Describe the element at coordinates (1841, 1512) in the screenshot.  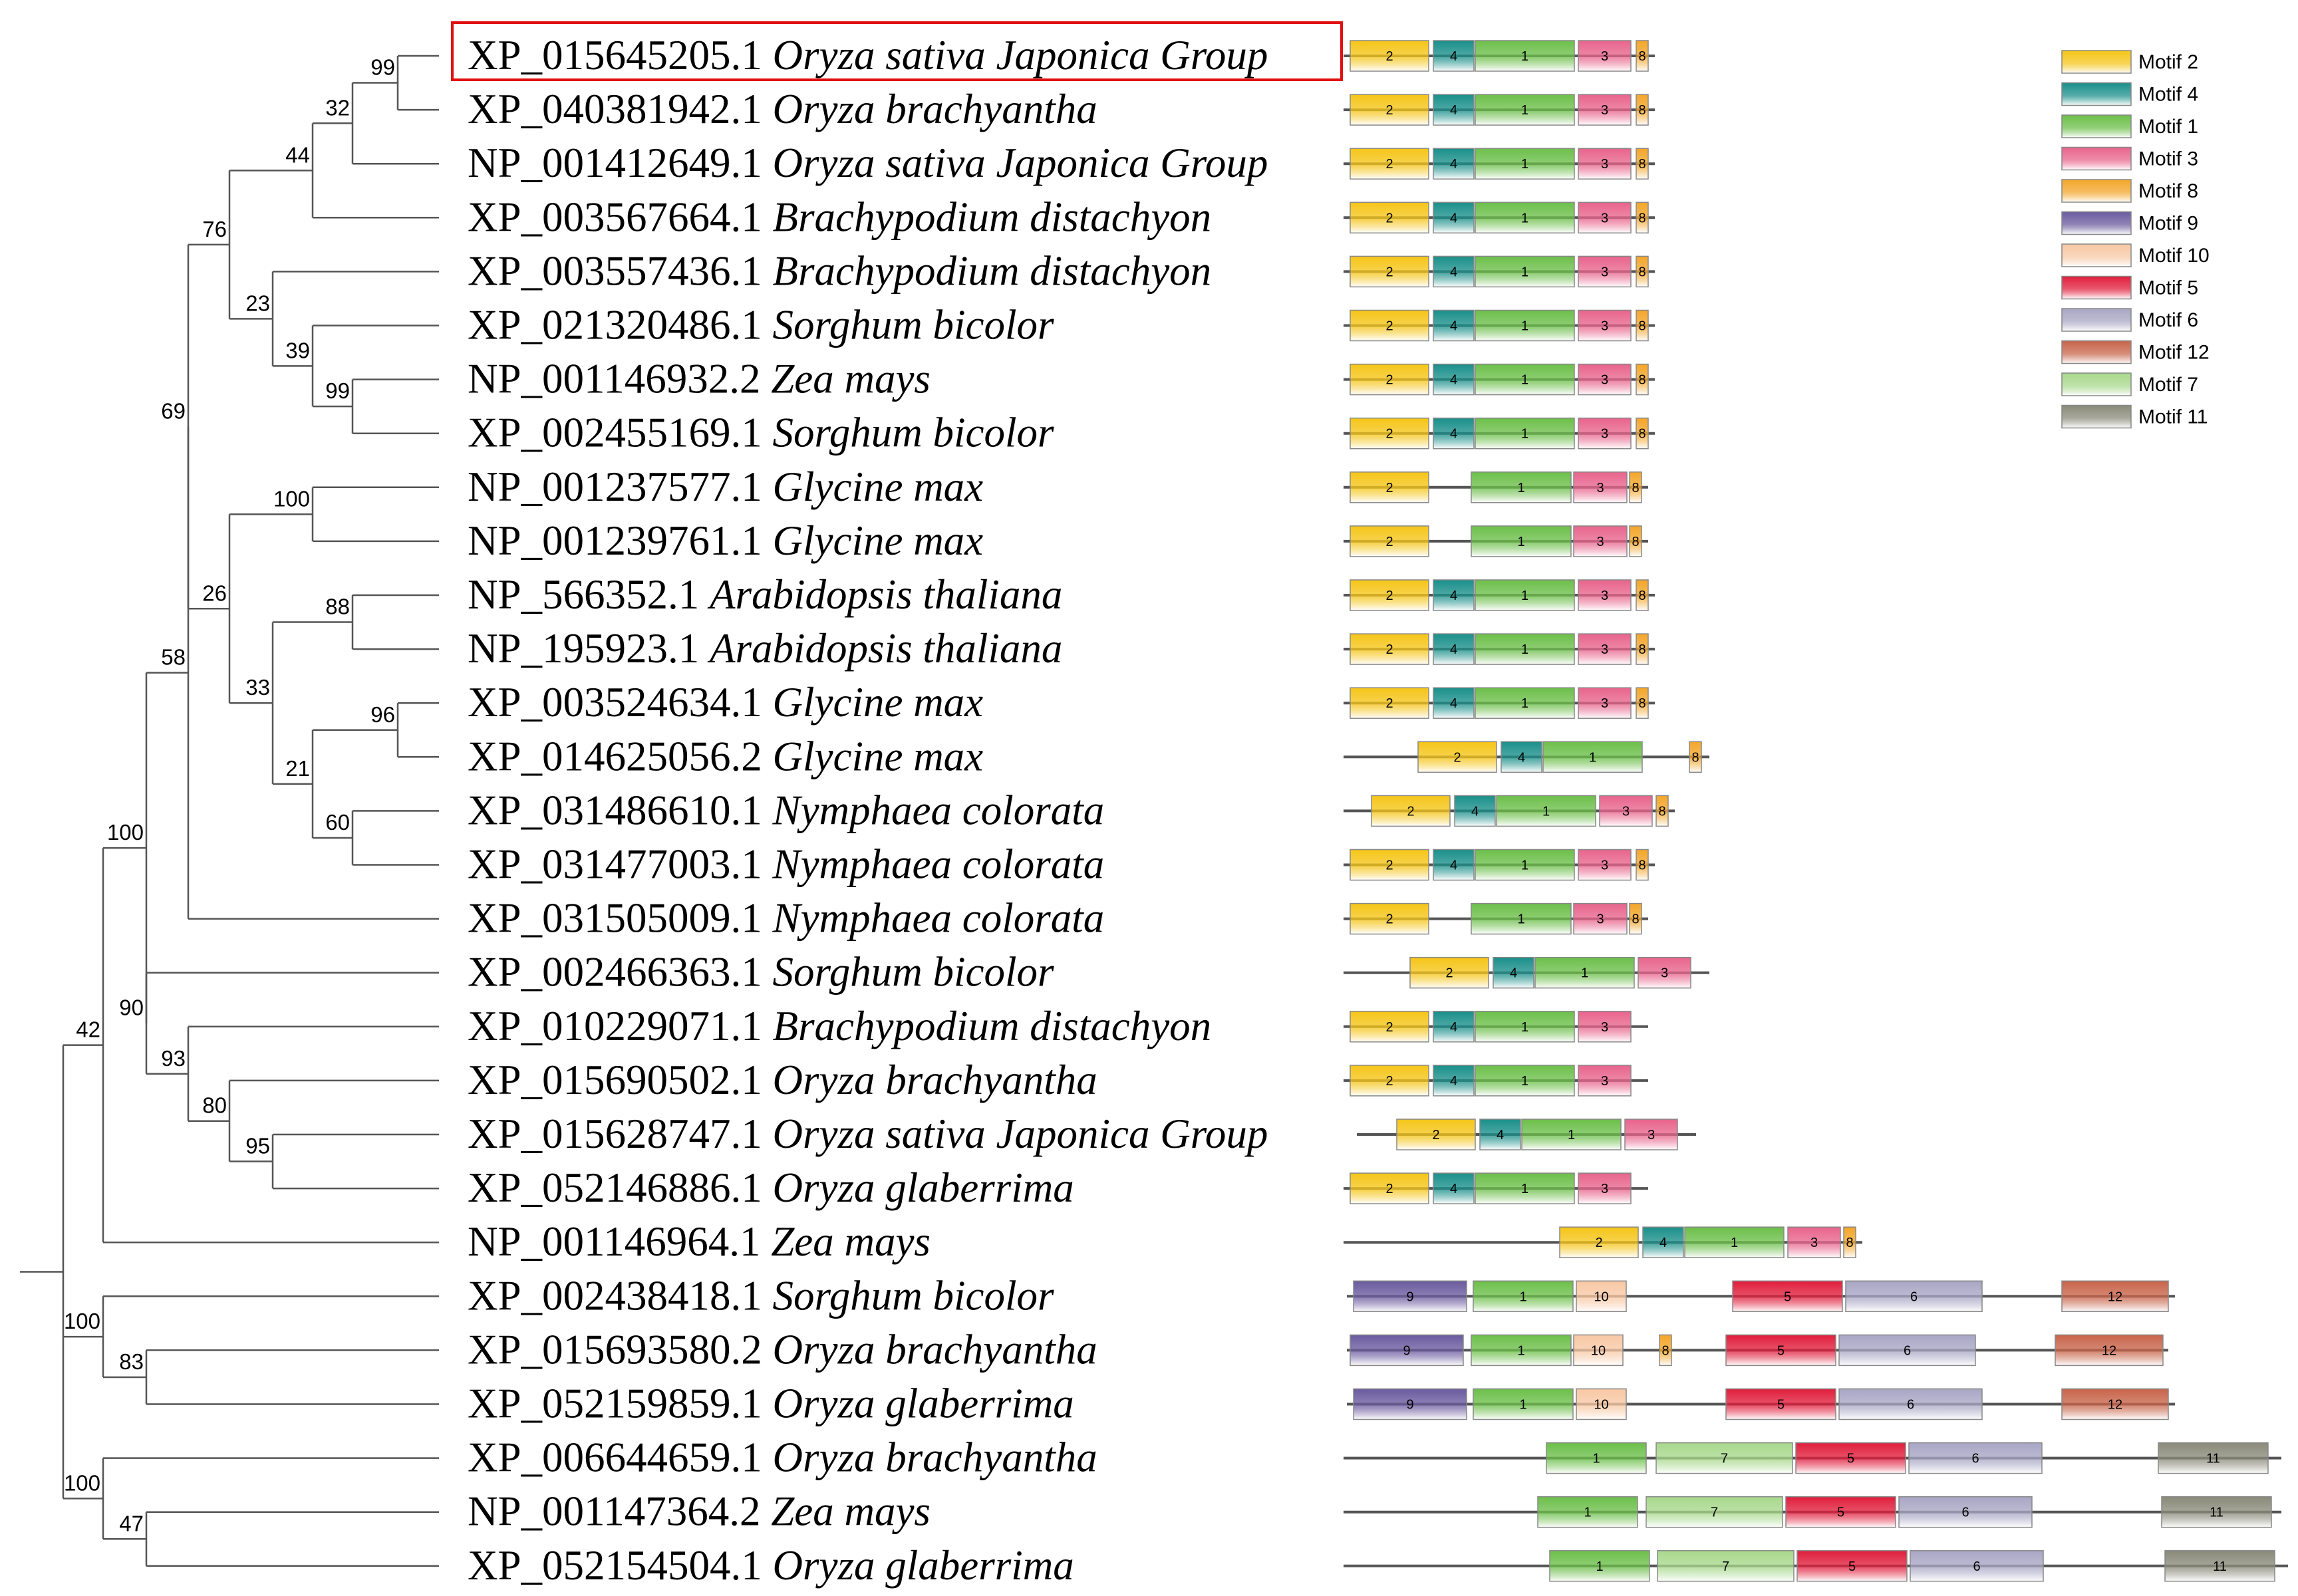
I see `motif-5-block` at that location.